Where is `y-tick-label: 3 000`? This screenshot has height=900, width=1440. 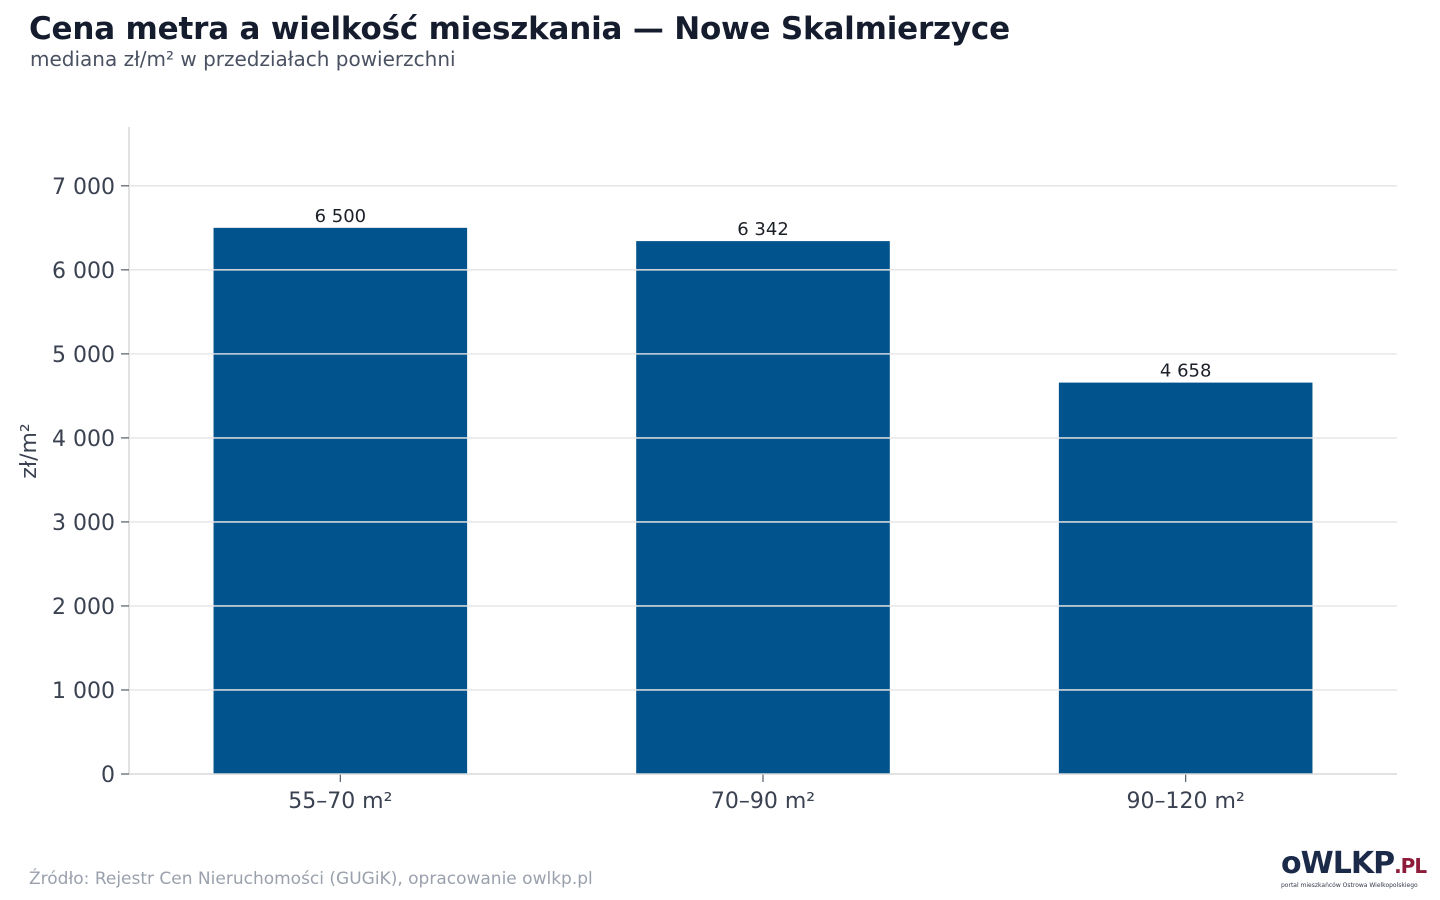
y-tick-label: 3 000 is located at coordinates (83, 523).